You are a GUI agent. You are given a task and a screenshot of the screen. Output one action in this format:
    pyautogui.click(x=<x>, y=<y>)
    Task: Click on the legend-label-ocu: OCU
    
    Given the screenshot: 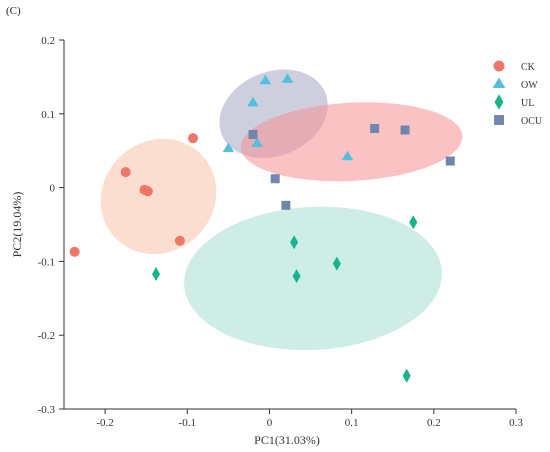 What is the action you would take?
    pyautogui.click(x=532, y=121)
    